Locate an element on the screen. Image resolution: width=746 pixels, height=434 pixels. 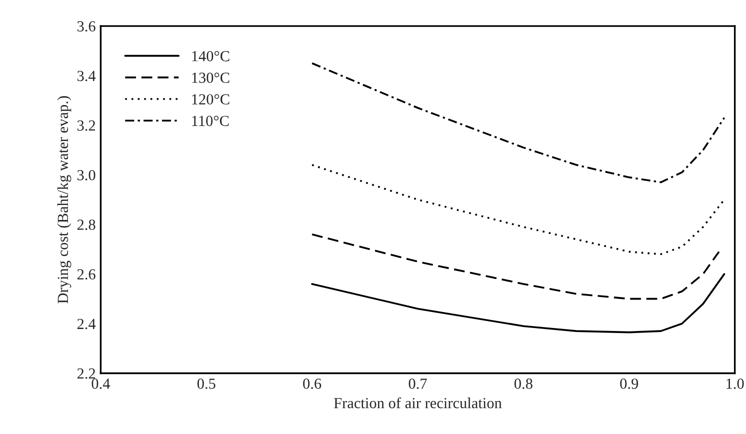
x-tick-label: 0.6 is located at coordinates (312, 383).